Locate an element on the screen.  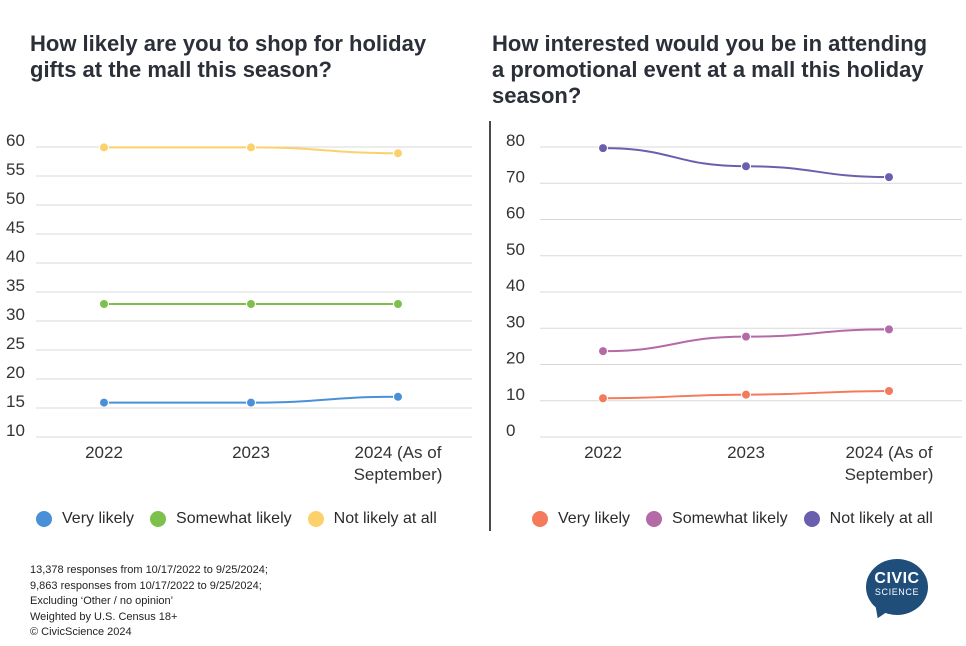
logo-bubble: CIVIC SCIENCE is located at coordinates (897, 587).